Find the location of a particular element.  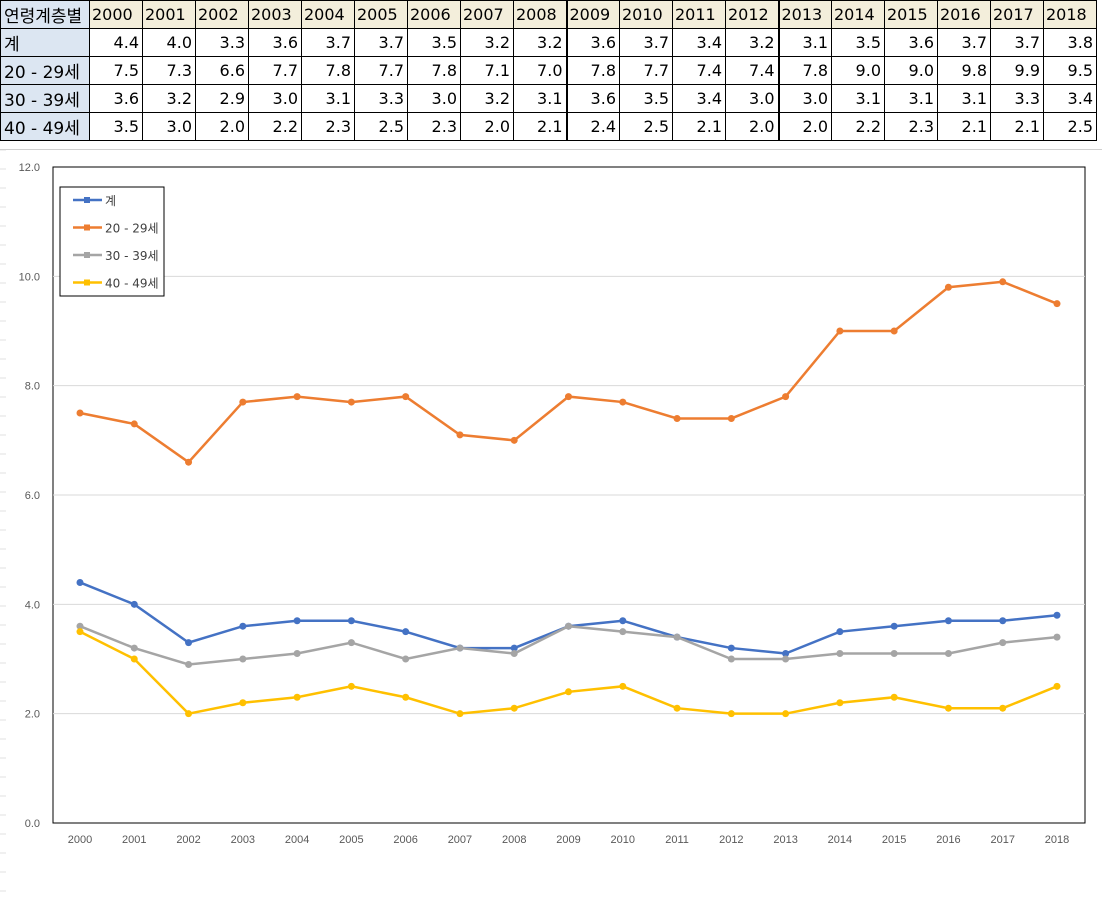

value-cell: 9.9 is located at coordinates (1017, 70).